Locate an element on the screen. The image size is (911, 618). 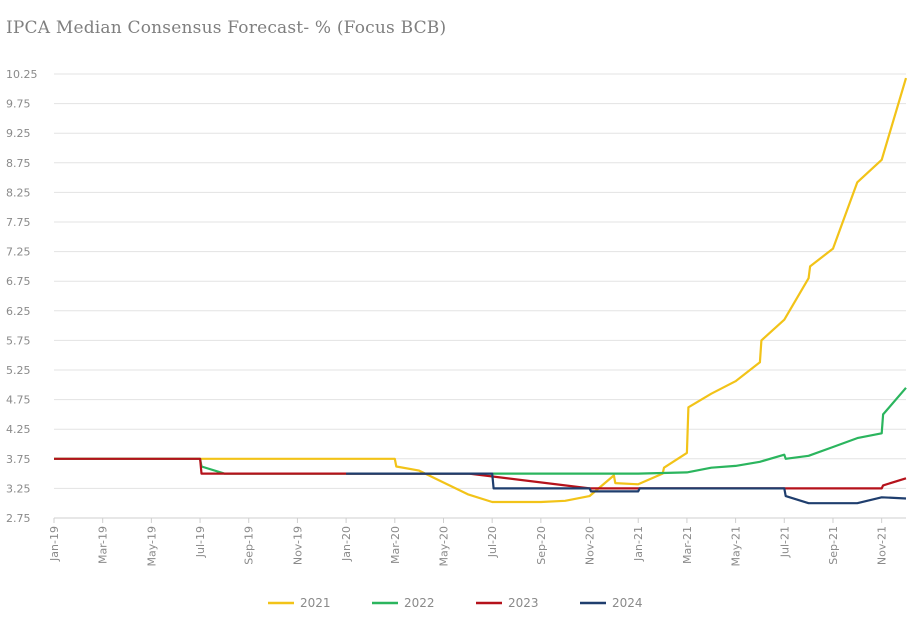
x-tick-label: Nov-20 is located at coordinates (590, 545).